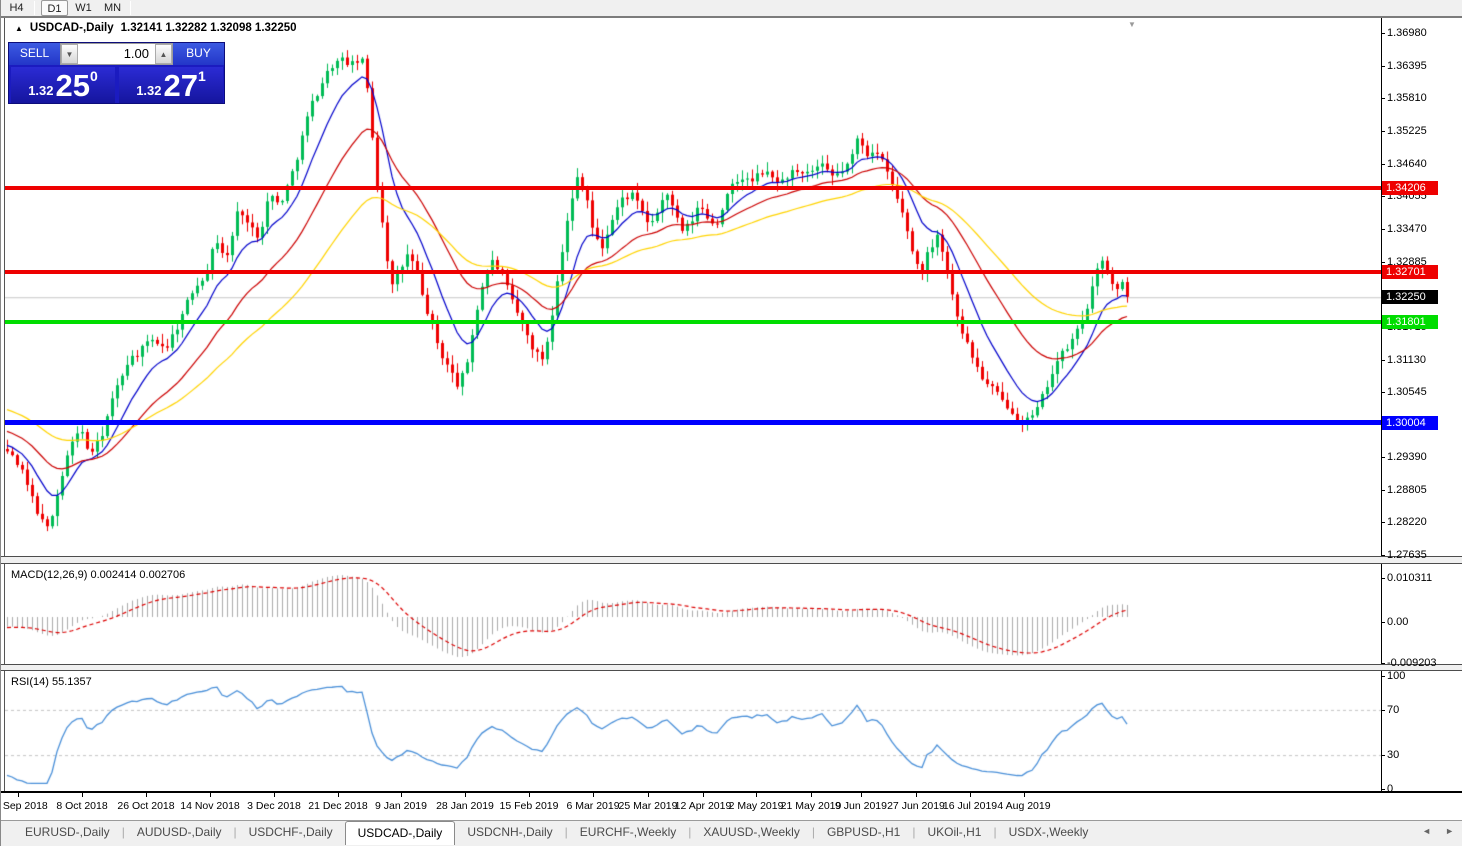 The width and height of the screenshot is (1462, 846). I want to click on date-axis-label: 21 Dec 2018, so click(338, 806).